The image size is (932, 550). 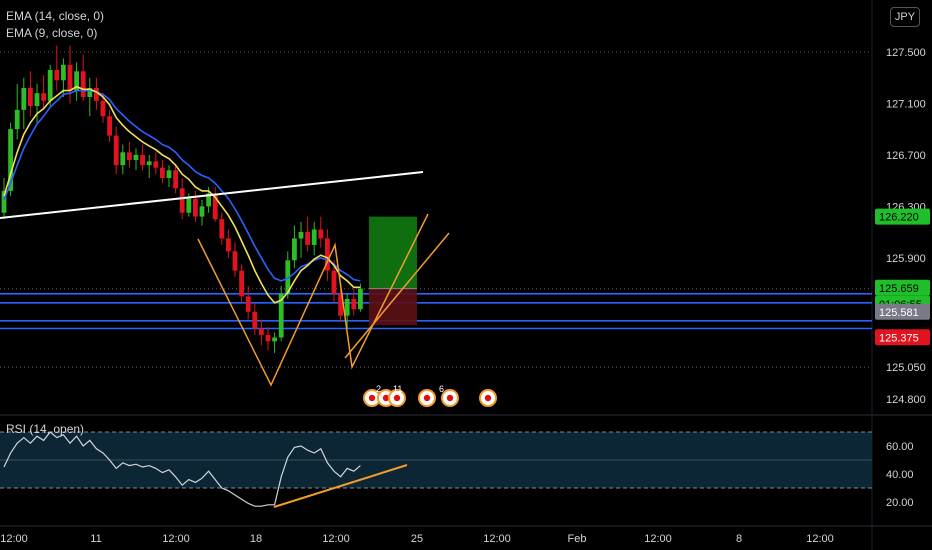 I want to click on position-zones, so click(x=393, y=271).